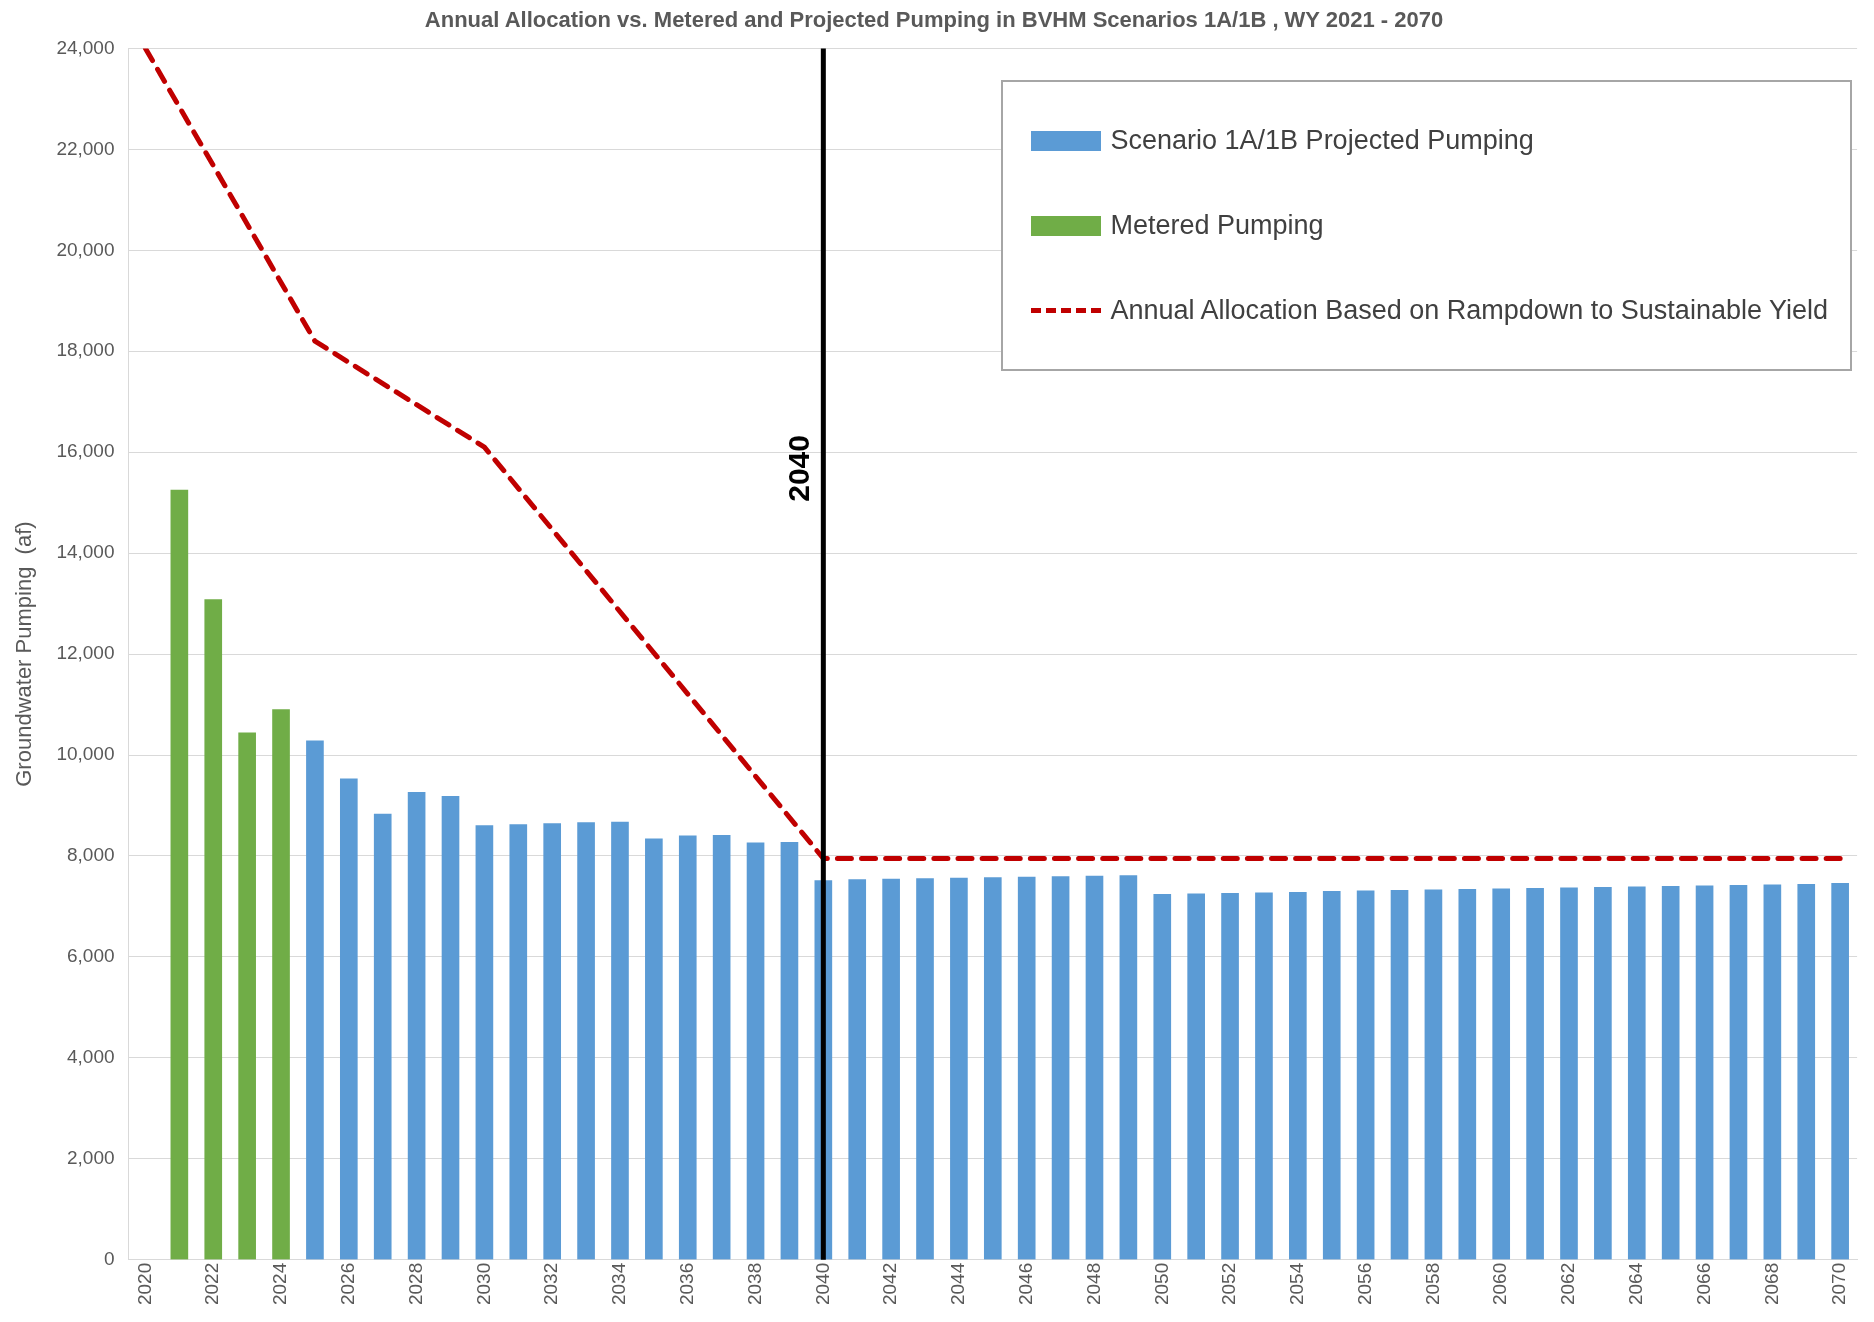  What do you see at coordinates (822, 1284) in the screenshot?
I see `x-tick-label: 2040` at bounding box center [822, 1284].